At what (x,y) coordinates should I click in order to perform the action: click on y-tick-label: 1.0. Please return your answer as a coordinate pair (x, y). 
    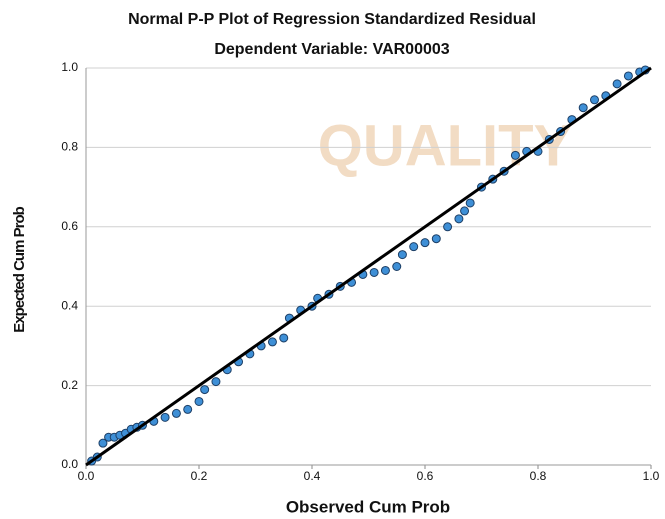
    Looking at the image, I should click on (69, 67).